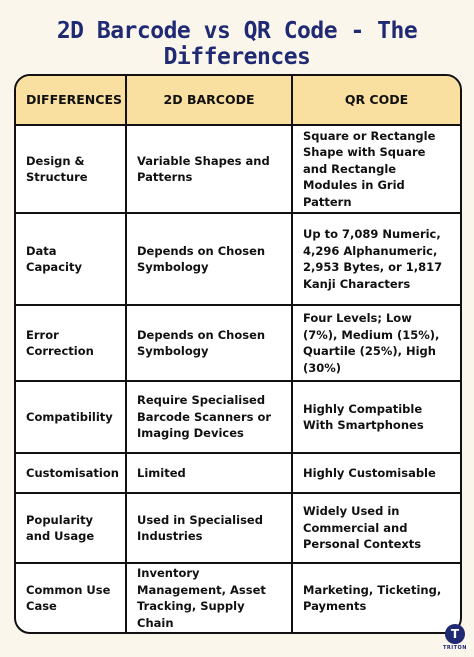  What do you see at coordinates (72, 472) in the screenshot?
I see `row-label: Customisation` at bounding box center [72, 472].